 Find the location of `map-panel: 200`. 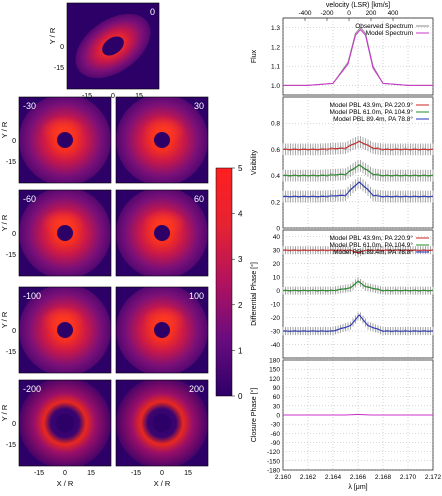

map-panel: 200 is located at coordinates (162, 423).